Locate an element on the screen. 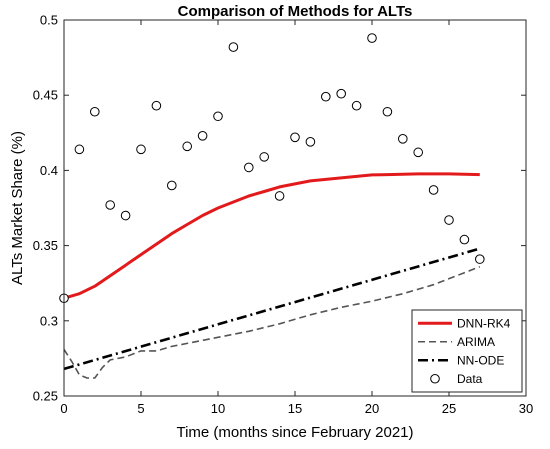 This screenshot has height=449, width=550. x-tick-label: 20 is located at coordinates (372, 408).